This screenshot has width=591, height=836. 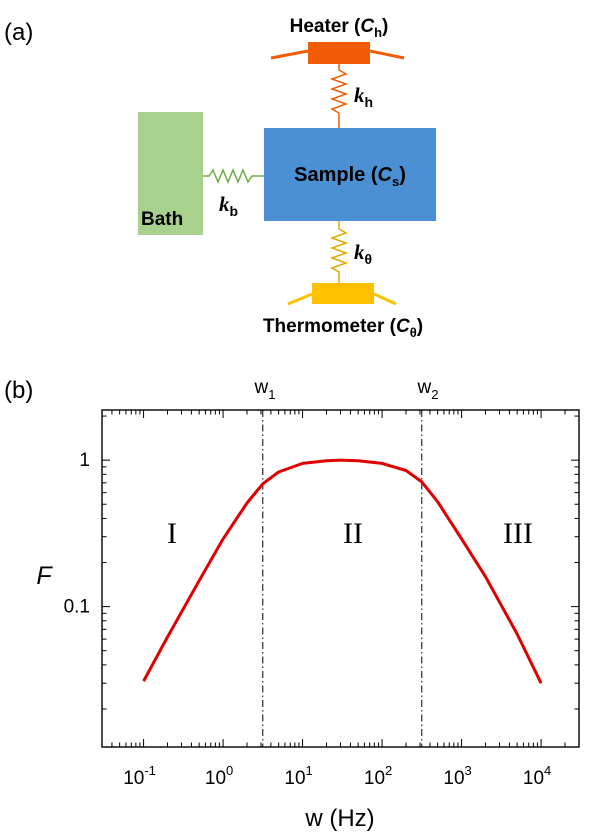 I want to click on y-axis-title: F, so click(x=44, y=576).